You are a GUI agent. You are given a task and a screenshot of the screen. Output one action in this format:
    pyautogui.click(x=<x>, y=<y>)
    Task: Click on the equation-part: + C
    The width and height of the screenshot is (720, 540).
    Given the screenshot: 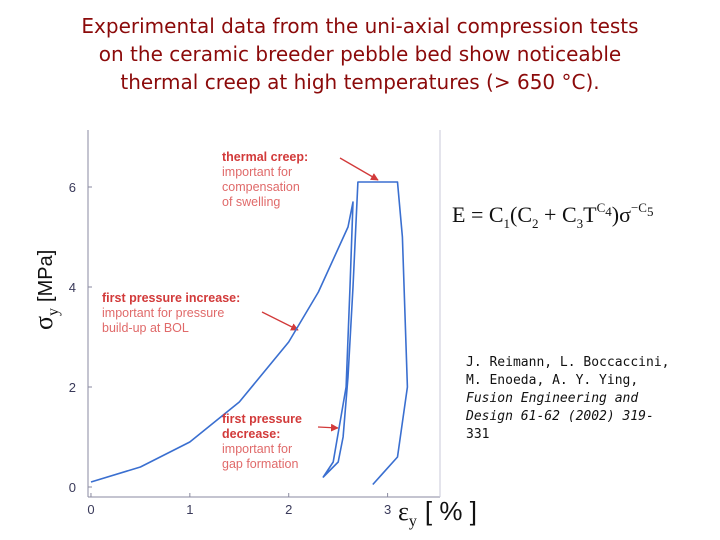 What is the action you would take?
    pyautogui.click(x=558, y=214)
    